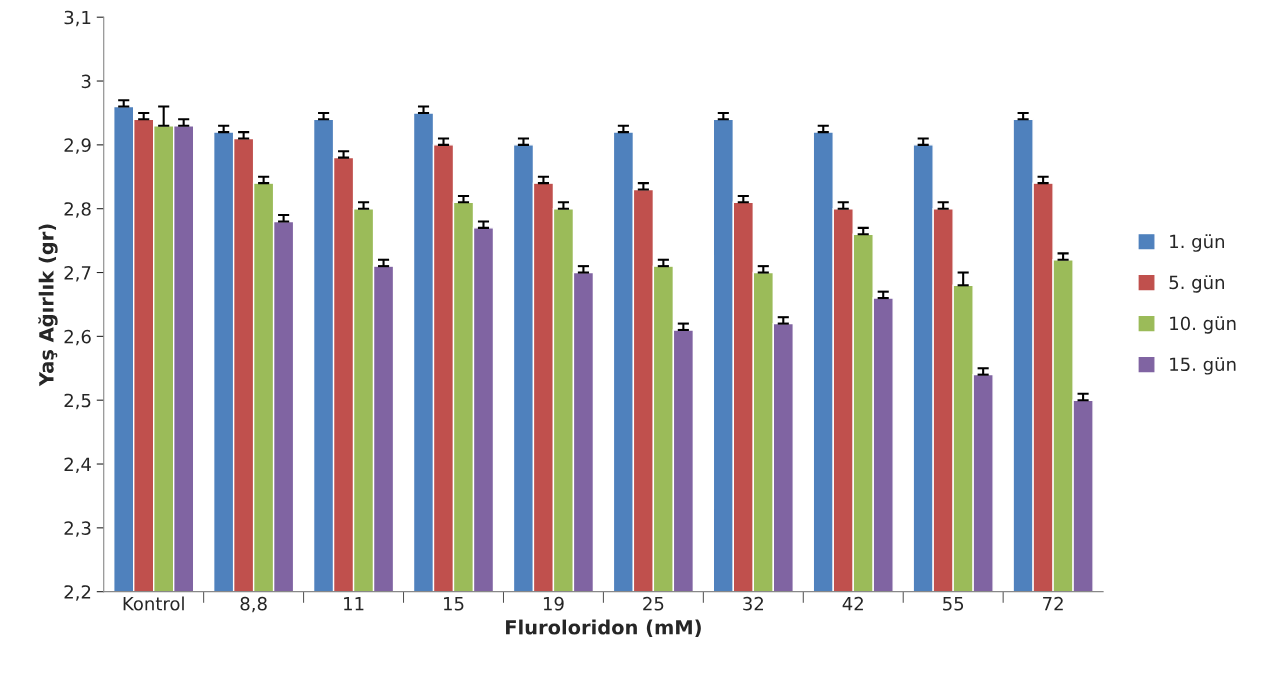 This screenshot has height=688, width=1265. What do you see at coordinates (77, 18) in the screenshot?
I see `y-tick-label: 3,1` at bounding box center [77, 18].